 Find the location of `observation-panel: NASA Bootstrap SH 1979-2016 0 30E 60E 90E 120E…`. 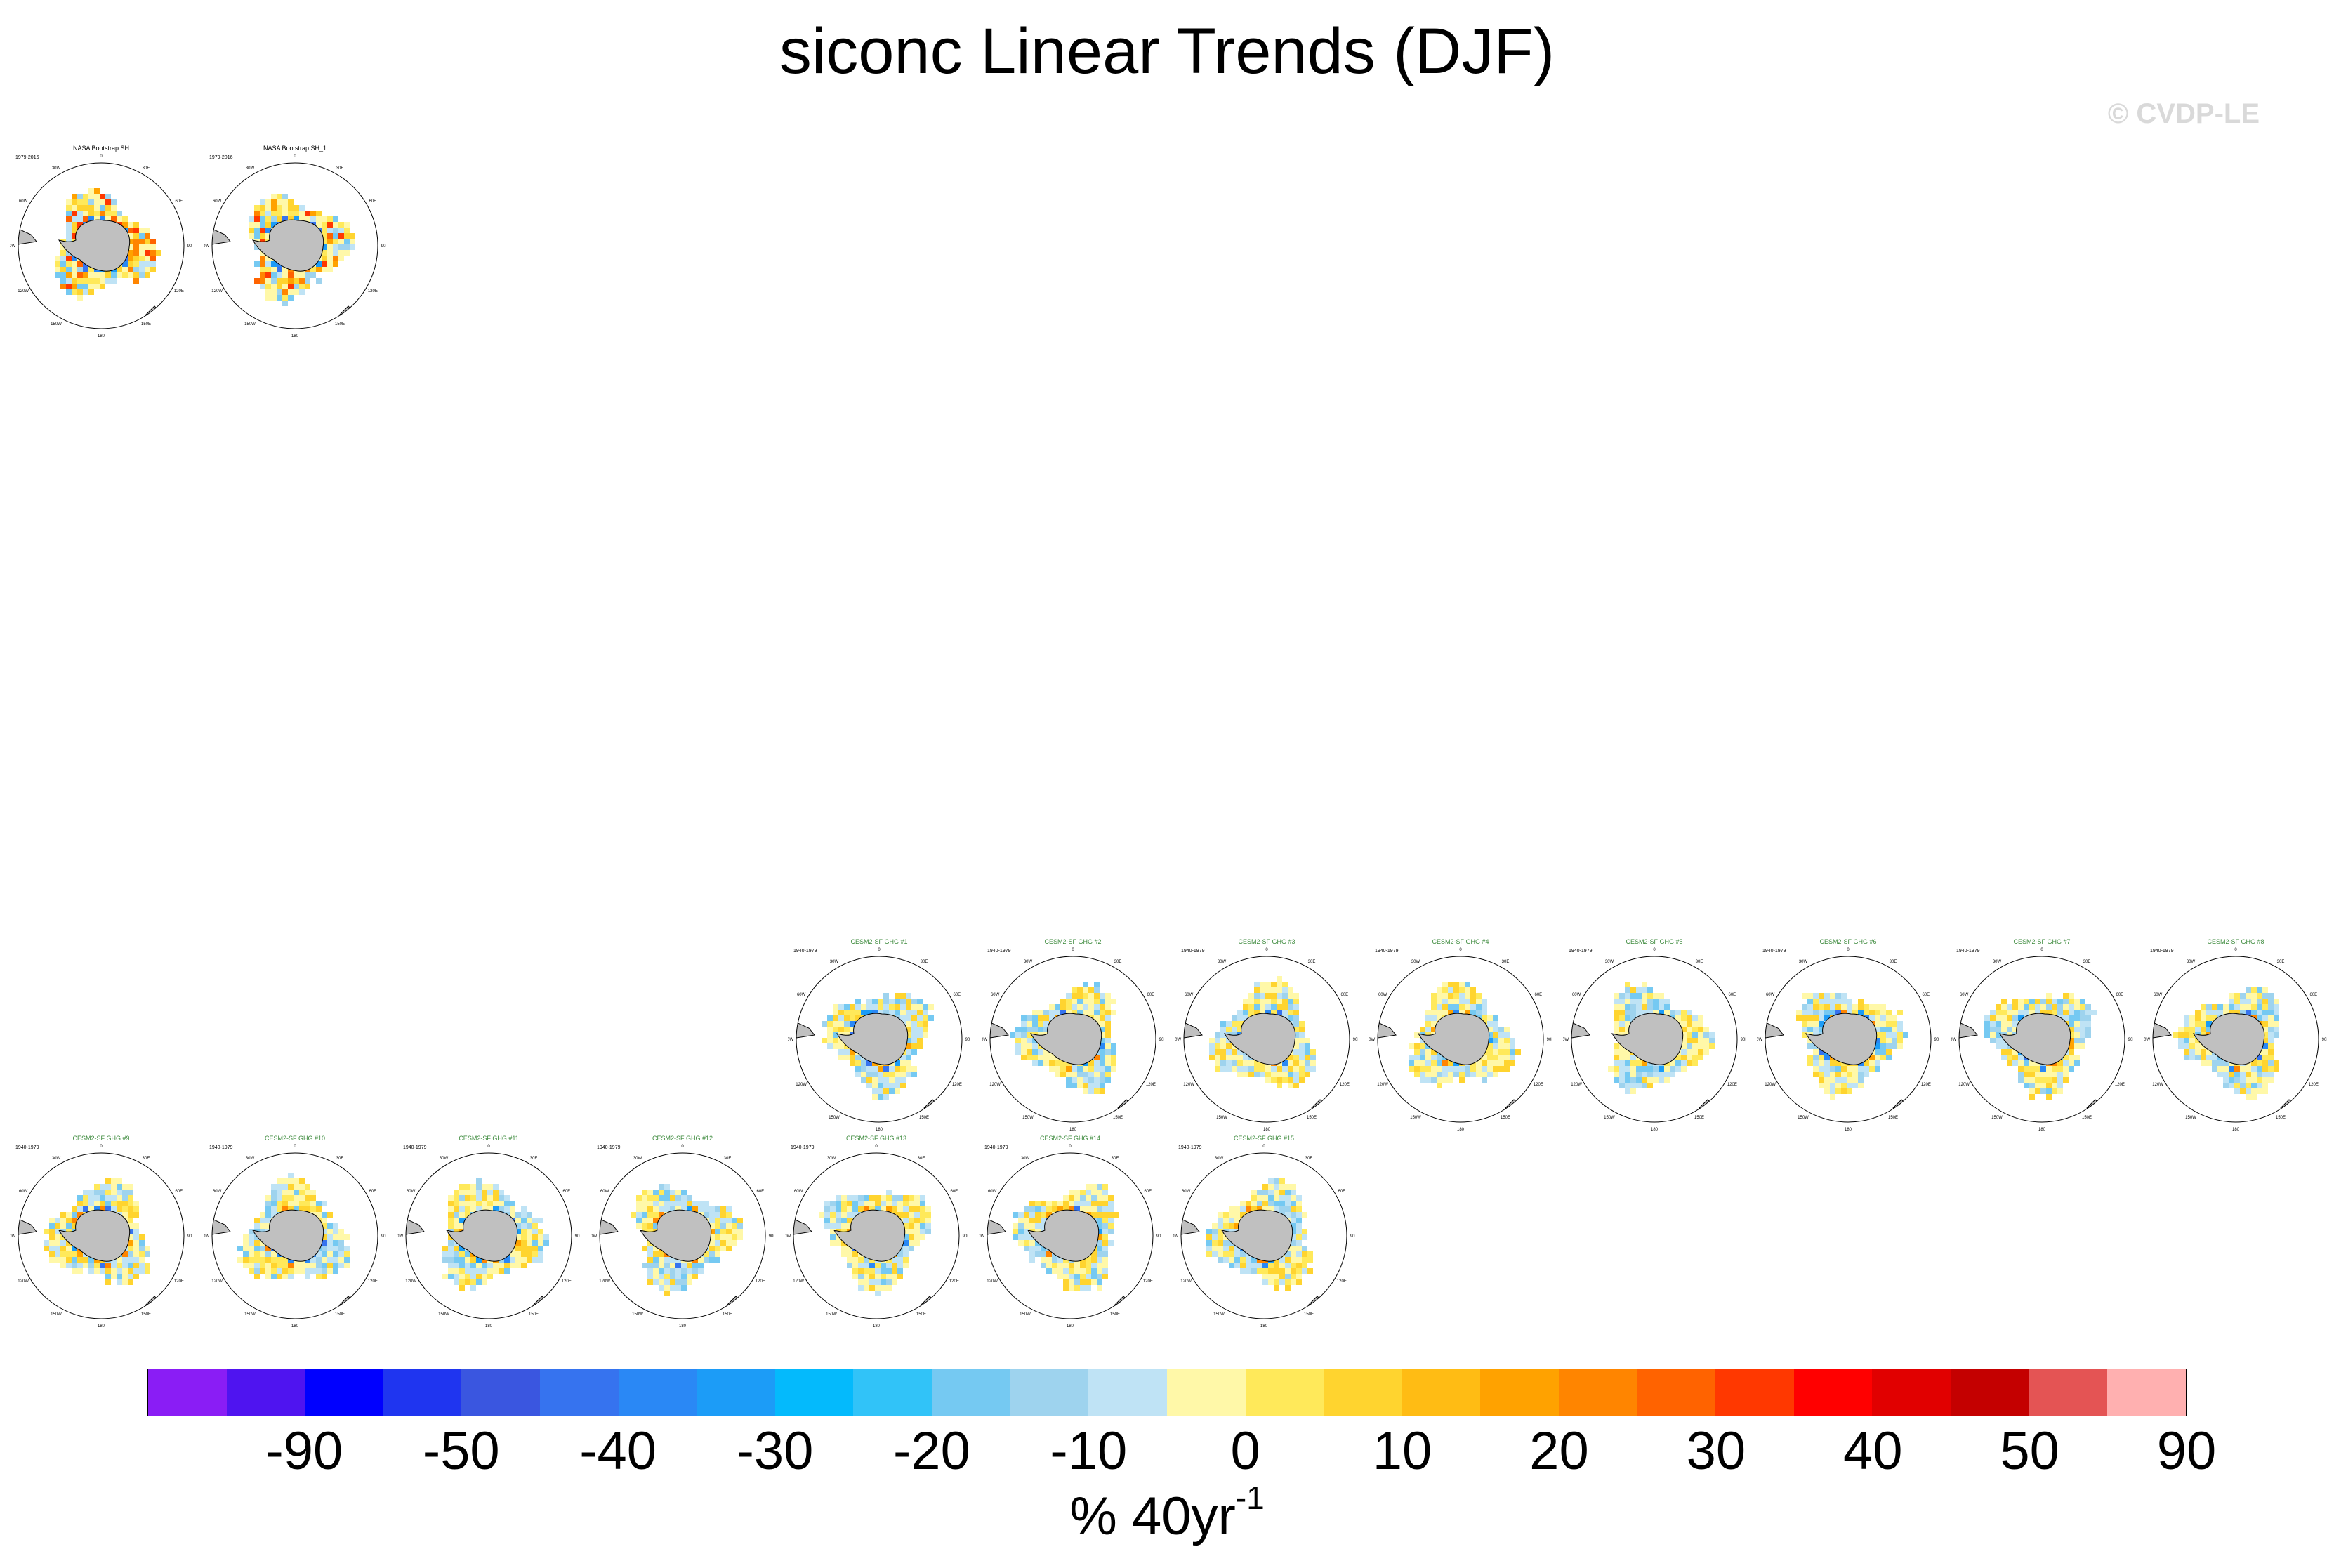

observation-panel: NASA Bootstrap SH 1979-2016 0 30E 60E 90E 120E… is located at coordinates (101, 240).